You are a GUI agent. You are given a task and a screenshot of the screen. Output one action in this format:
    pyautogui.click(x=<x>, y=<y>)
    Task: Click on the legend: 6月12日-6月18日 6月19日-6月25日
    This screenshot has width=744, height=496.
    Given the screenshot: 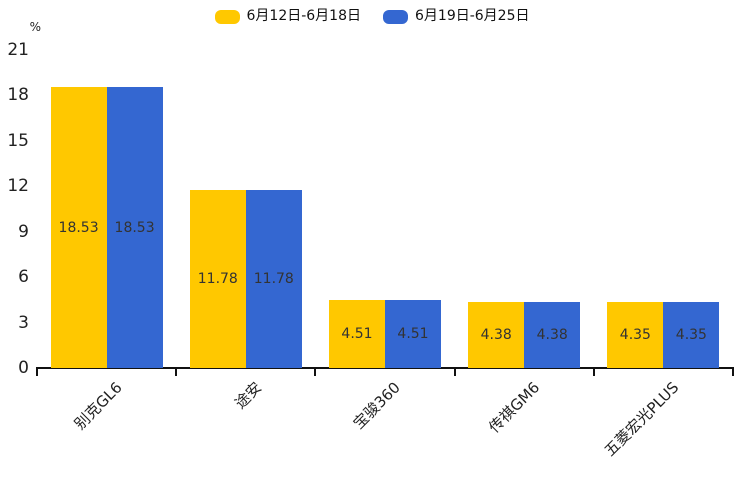 What is the action you would take?
    pyautogui.click(x=372, y=16)
    